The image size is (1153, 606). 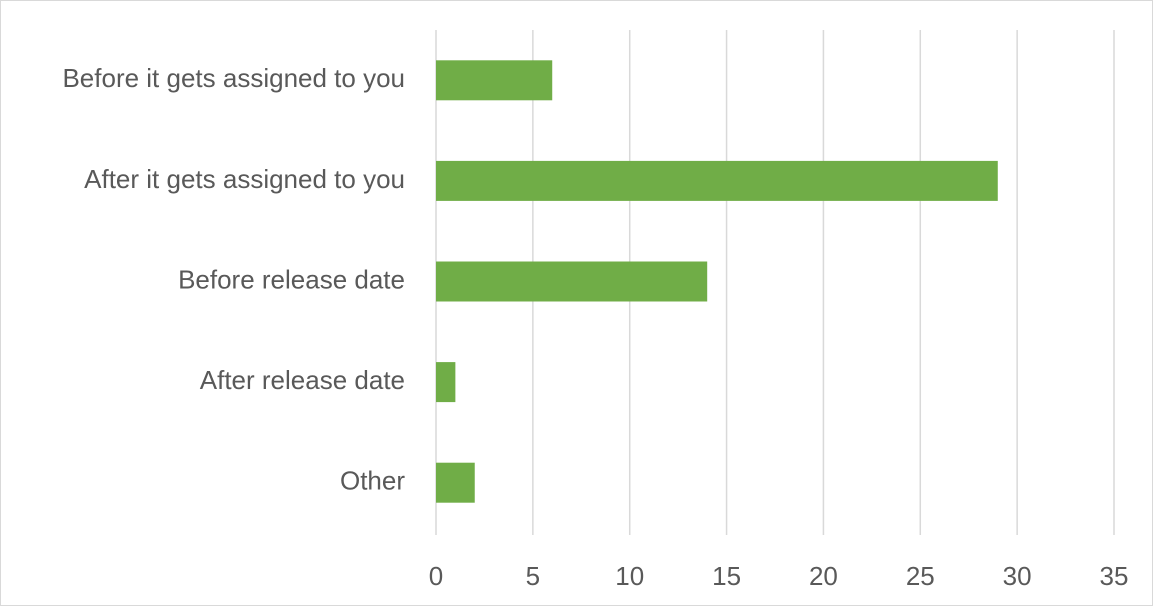 I want to click on x-tick-label: 5, so click(x=533, y=576).